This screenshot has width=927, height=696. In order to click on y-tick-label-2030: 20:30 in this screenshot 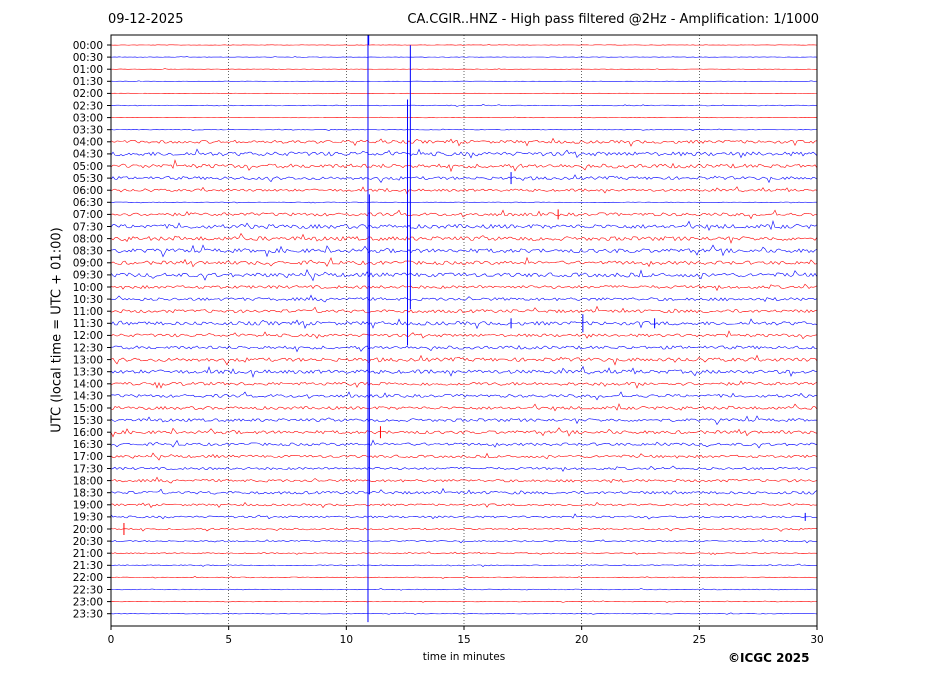, I will do `click(88, 542)`.